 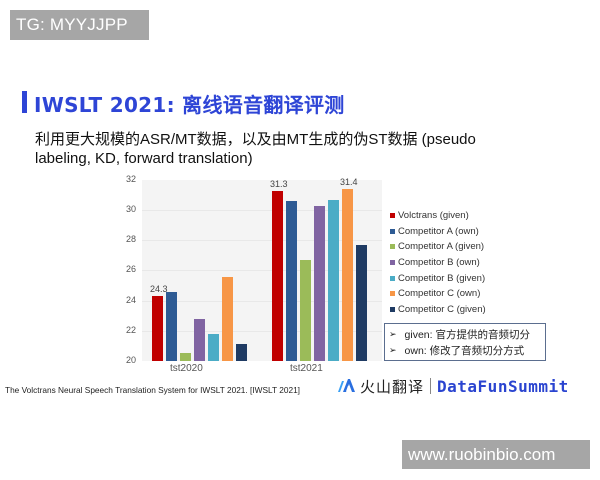 What do you see at coordinates (159, 289) in the screenshot?
I see `bar-value-label: 24.3` at bounding box center [159, 289].